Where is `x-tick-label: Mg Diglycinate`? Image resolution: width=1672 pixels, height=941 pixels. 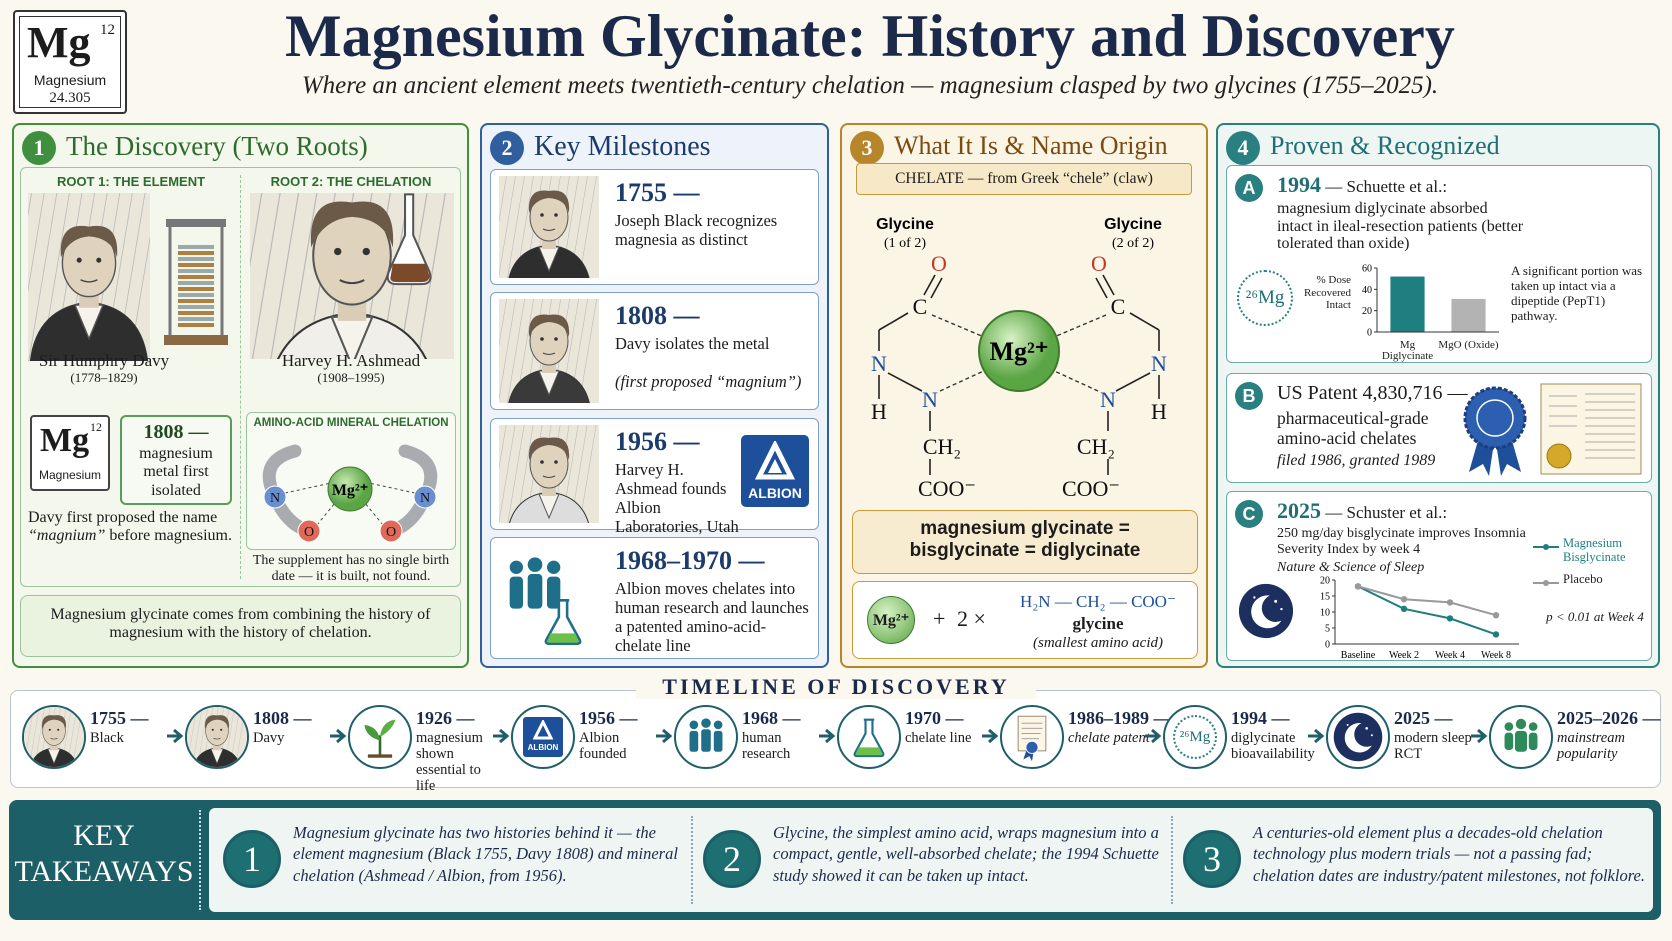 x-tick-label: Mg Diglycinate is located at coordinates (1407, 350).